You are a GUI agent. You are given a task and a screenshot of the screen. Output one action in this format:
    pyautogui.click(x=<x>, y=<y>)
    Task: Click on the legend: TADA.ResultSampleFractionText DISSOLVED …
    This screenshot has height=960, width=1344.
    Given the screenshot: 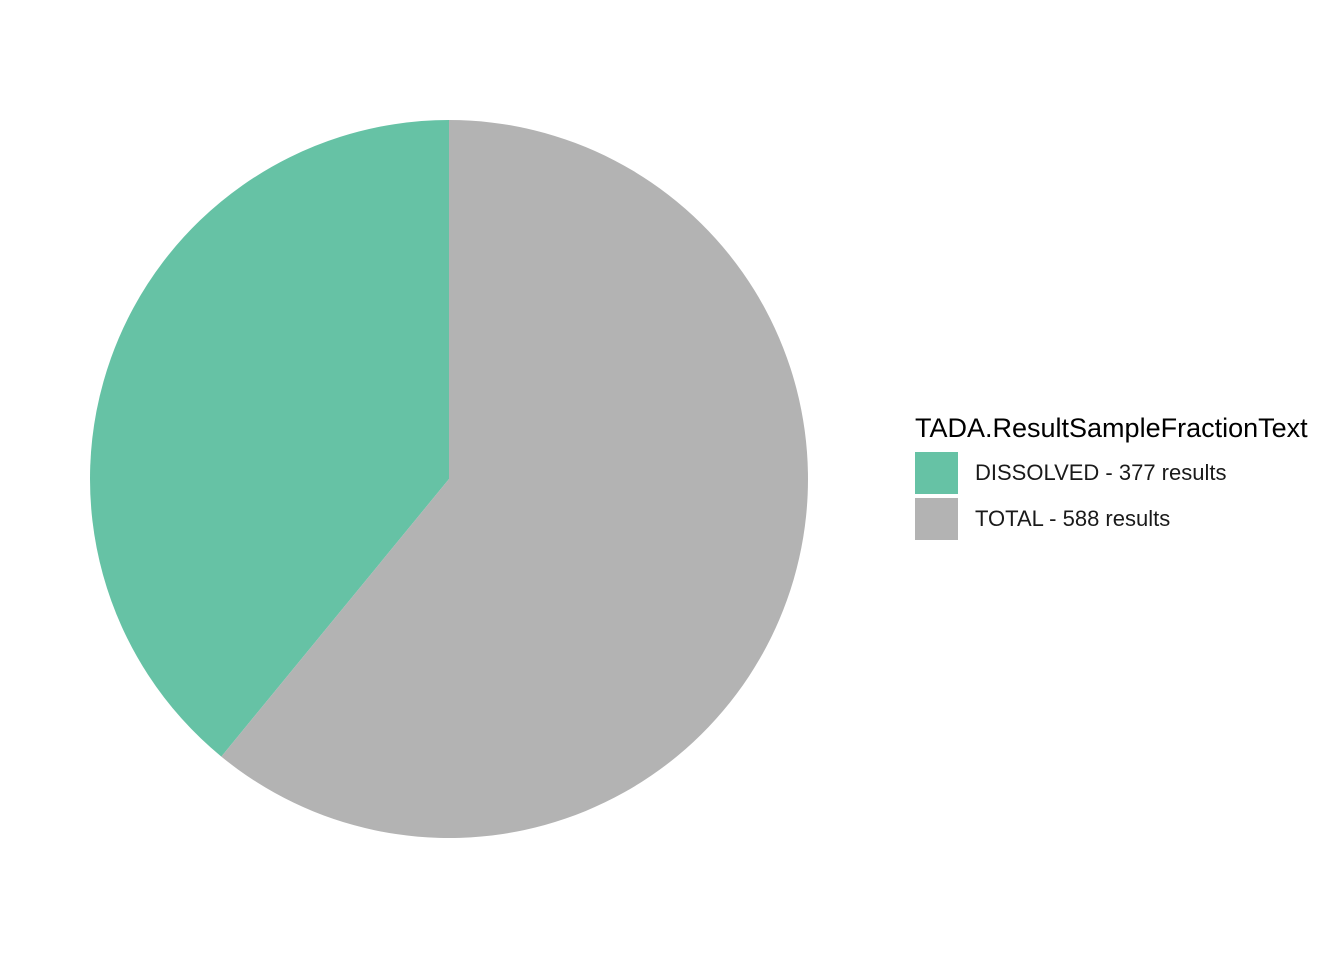 What is the action you would take?
    pyautogui.click(x=1129, y=476)
    